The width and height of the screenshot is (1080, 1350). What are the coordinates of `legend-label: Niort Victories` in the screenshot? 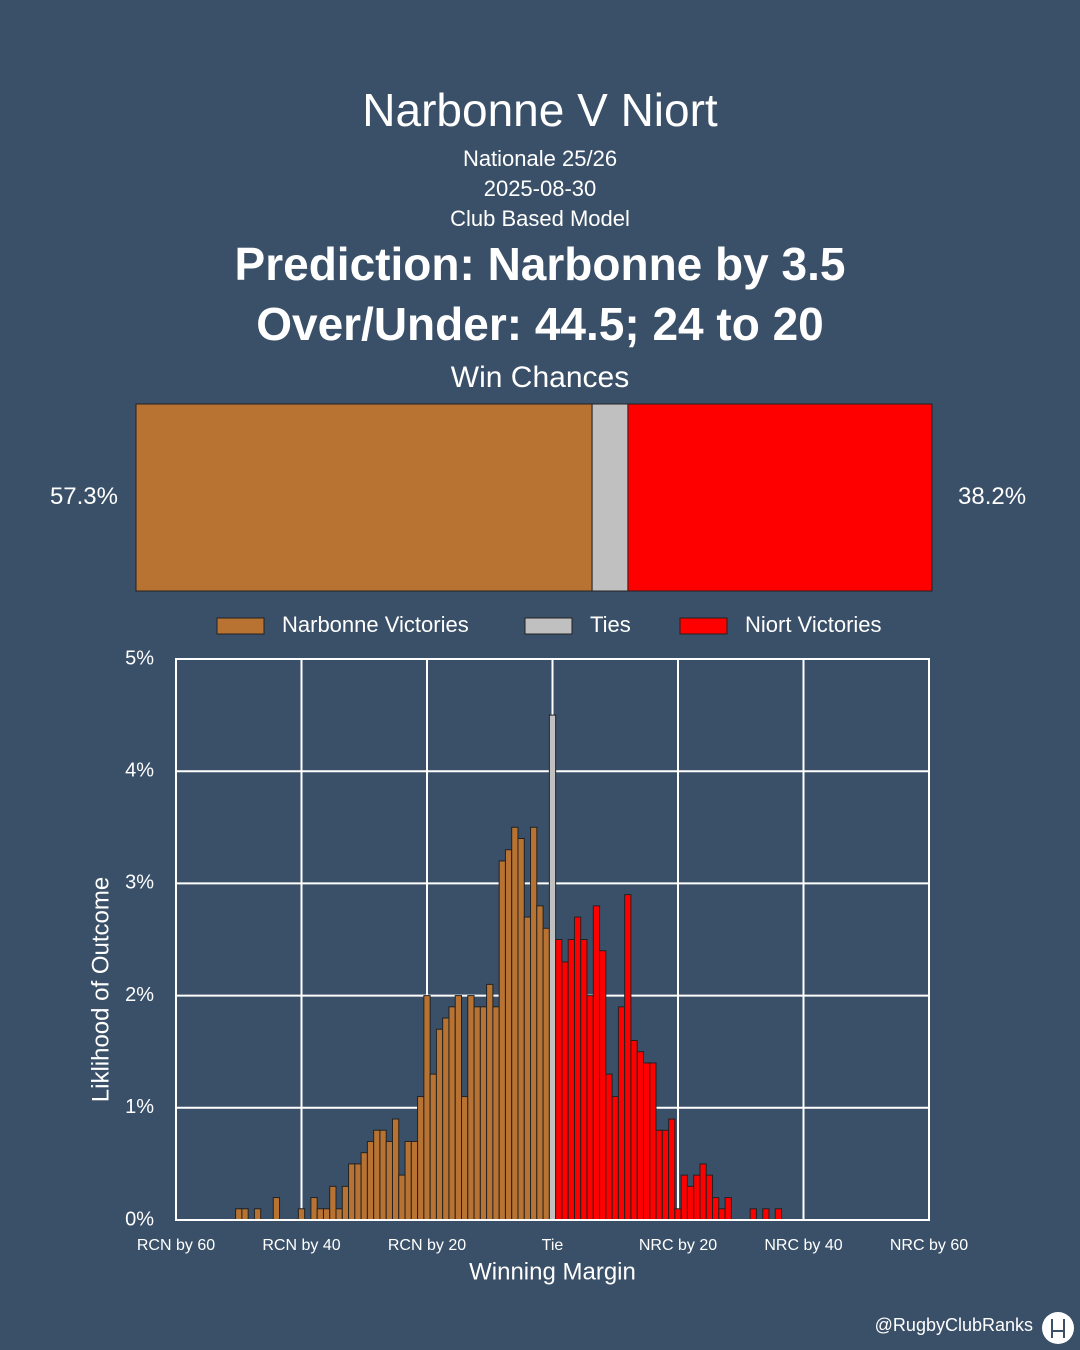 It's located at (813, 624).